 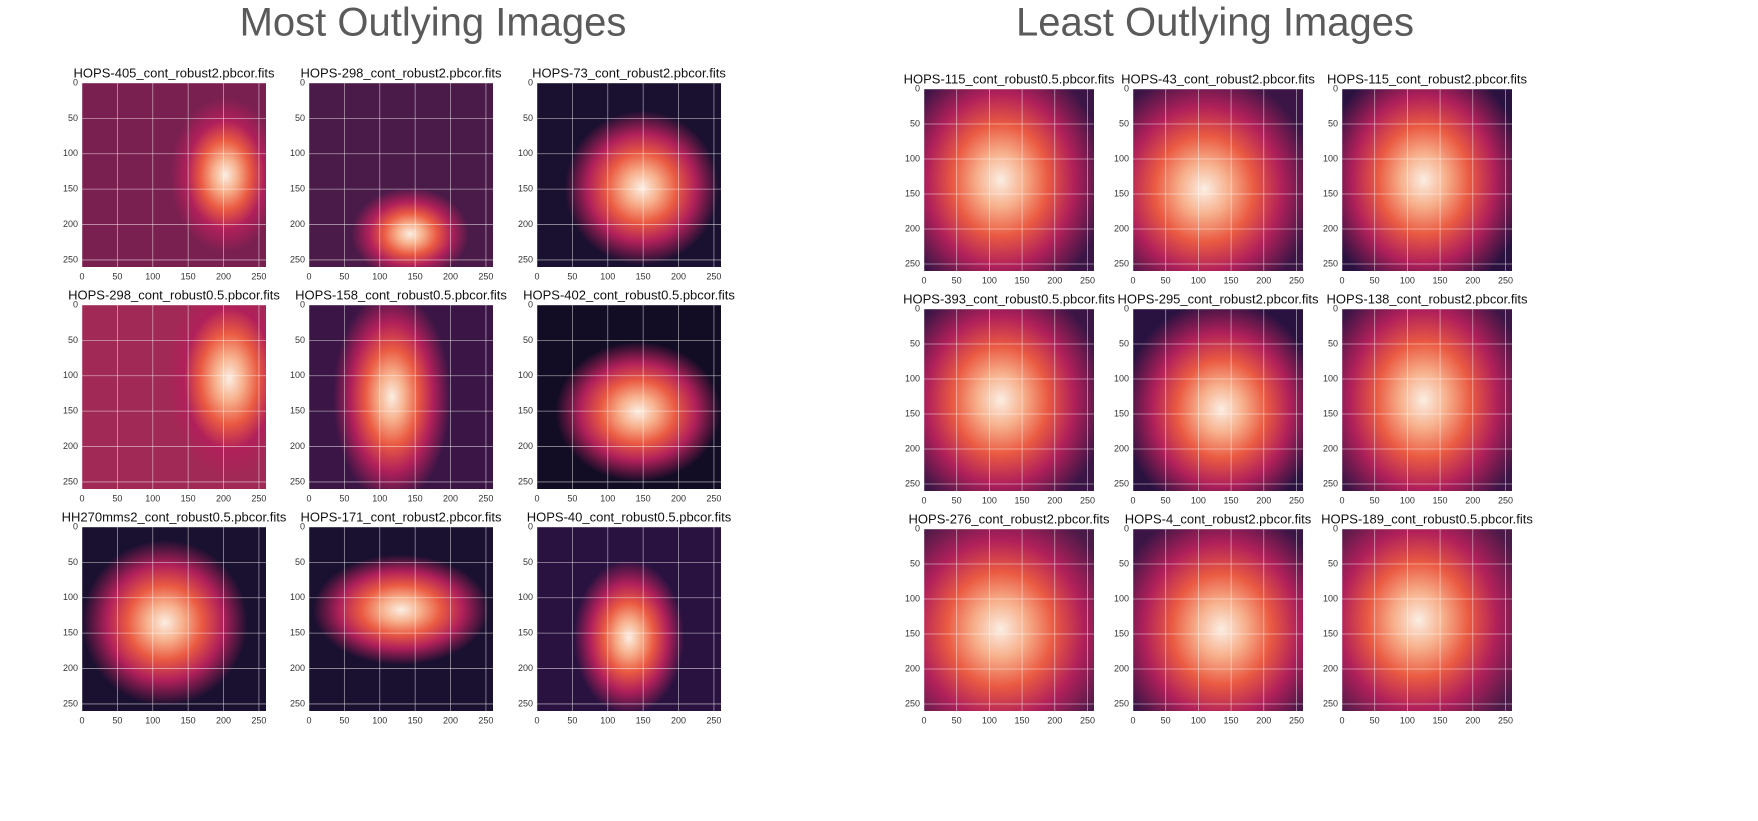 I want to click on image-title: HOPS-276_cont_robust2.pbcor.fits, so click(x=1009, y=518).